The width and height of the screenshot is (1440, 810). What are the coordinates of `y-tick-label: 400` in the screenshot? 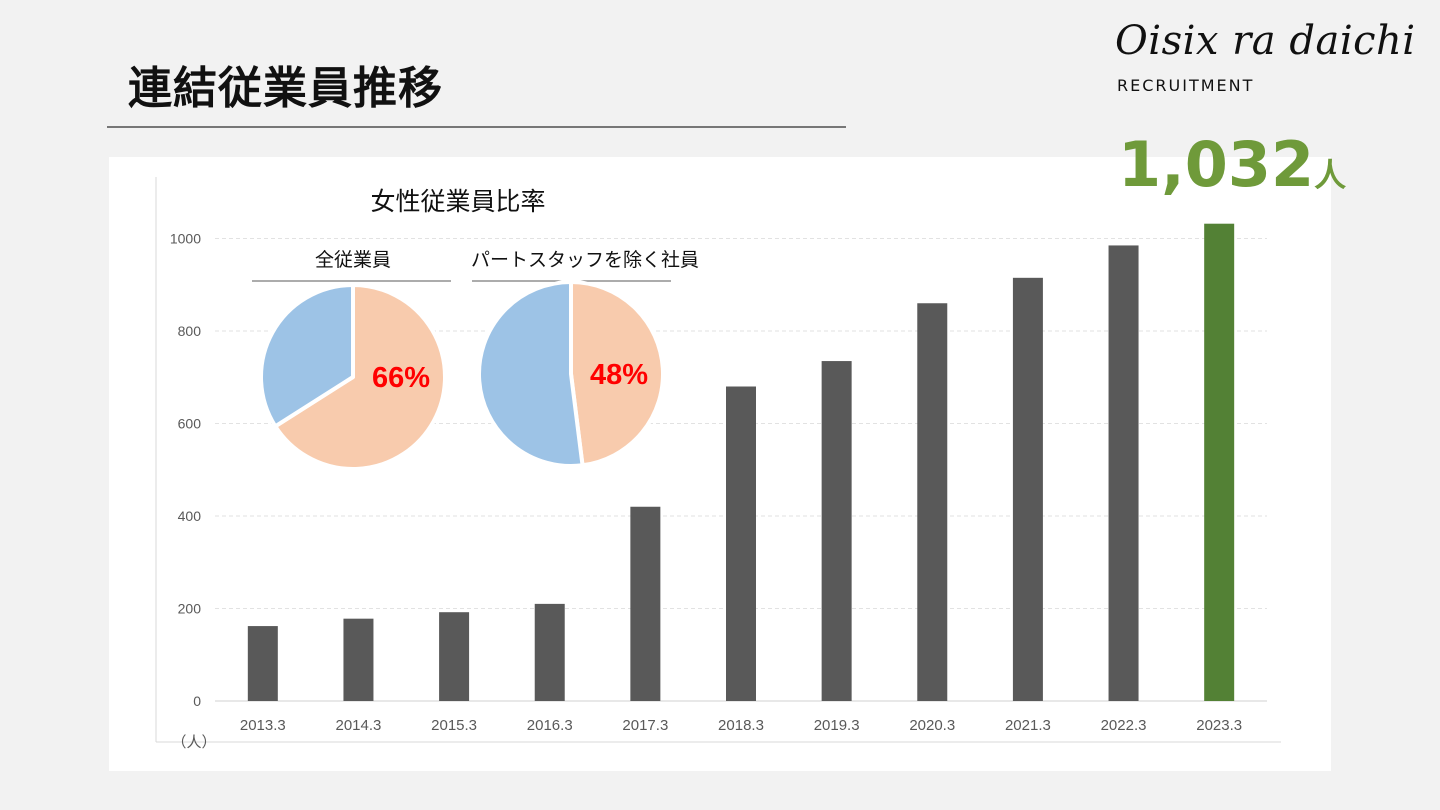 It's located at (190, 516).